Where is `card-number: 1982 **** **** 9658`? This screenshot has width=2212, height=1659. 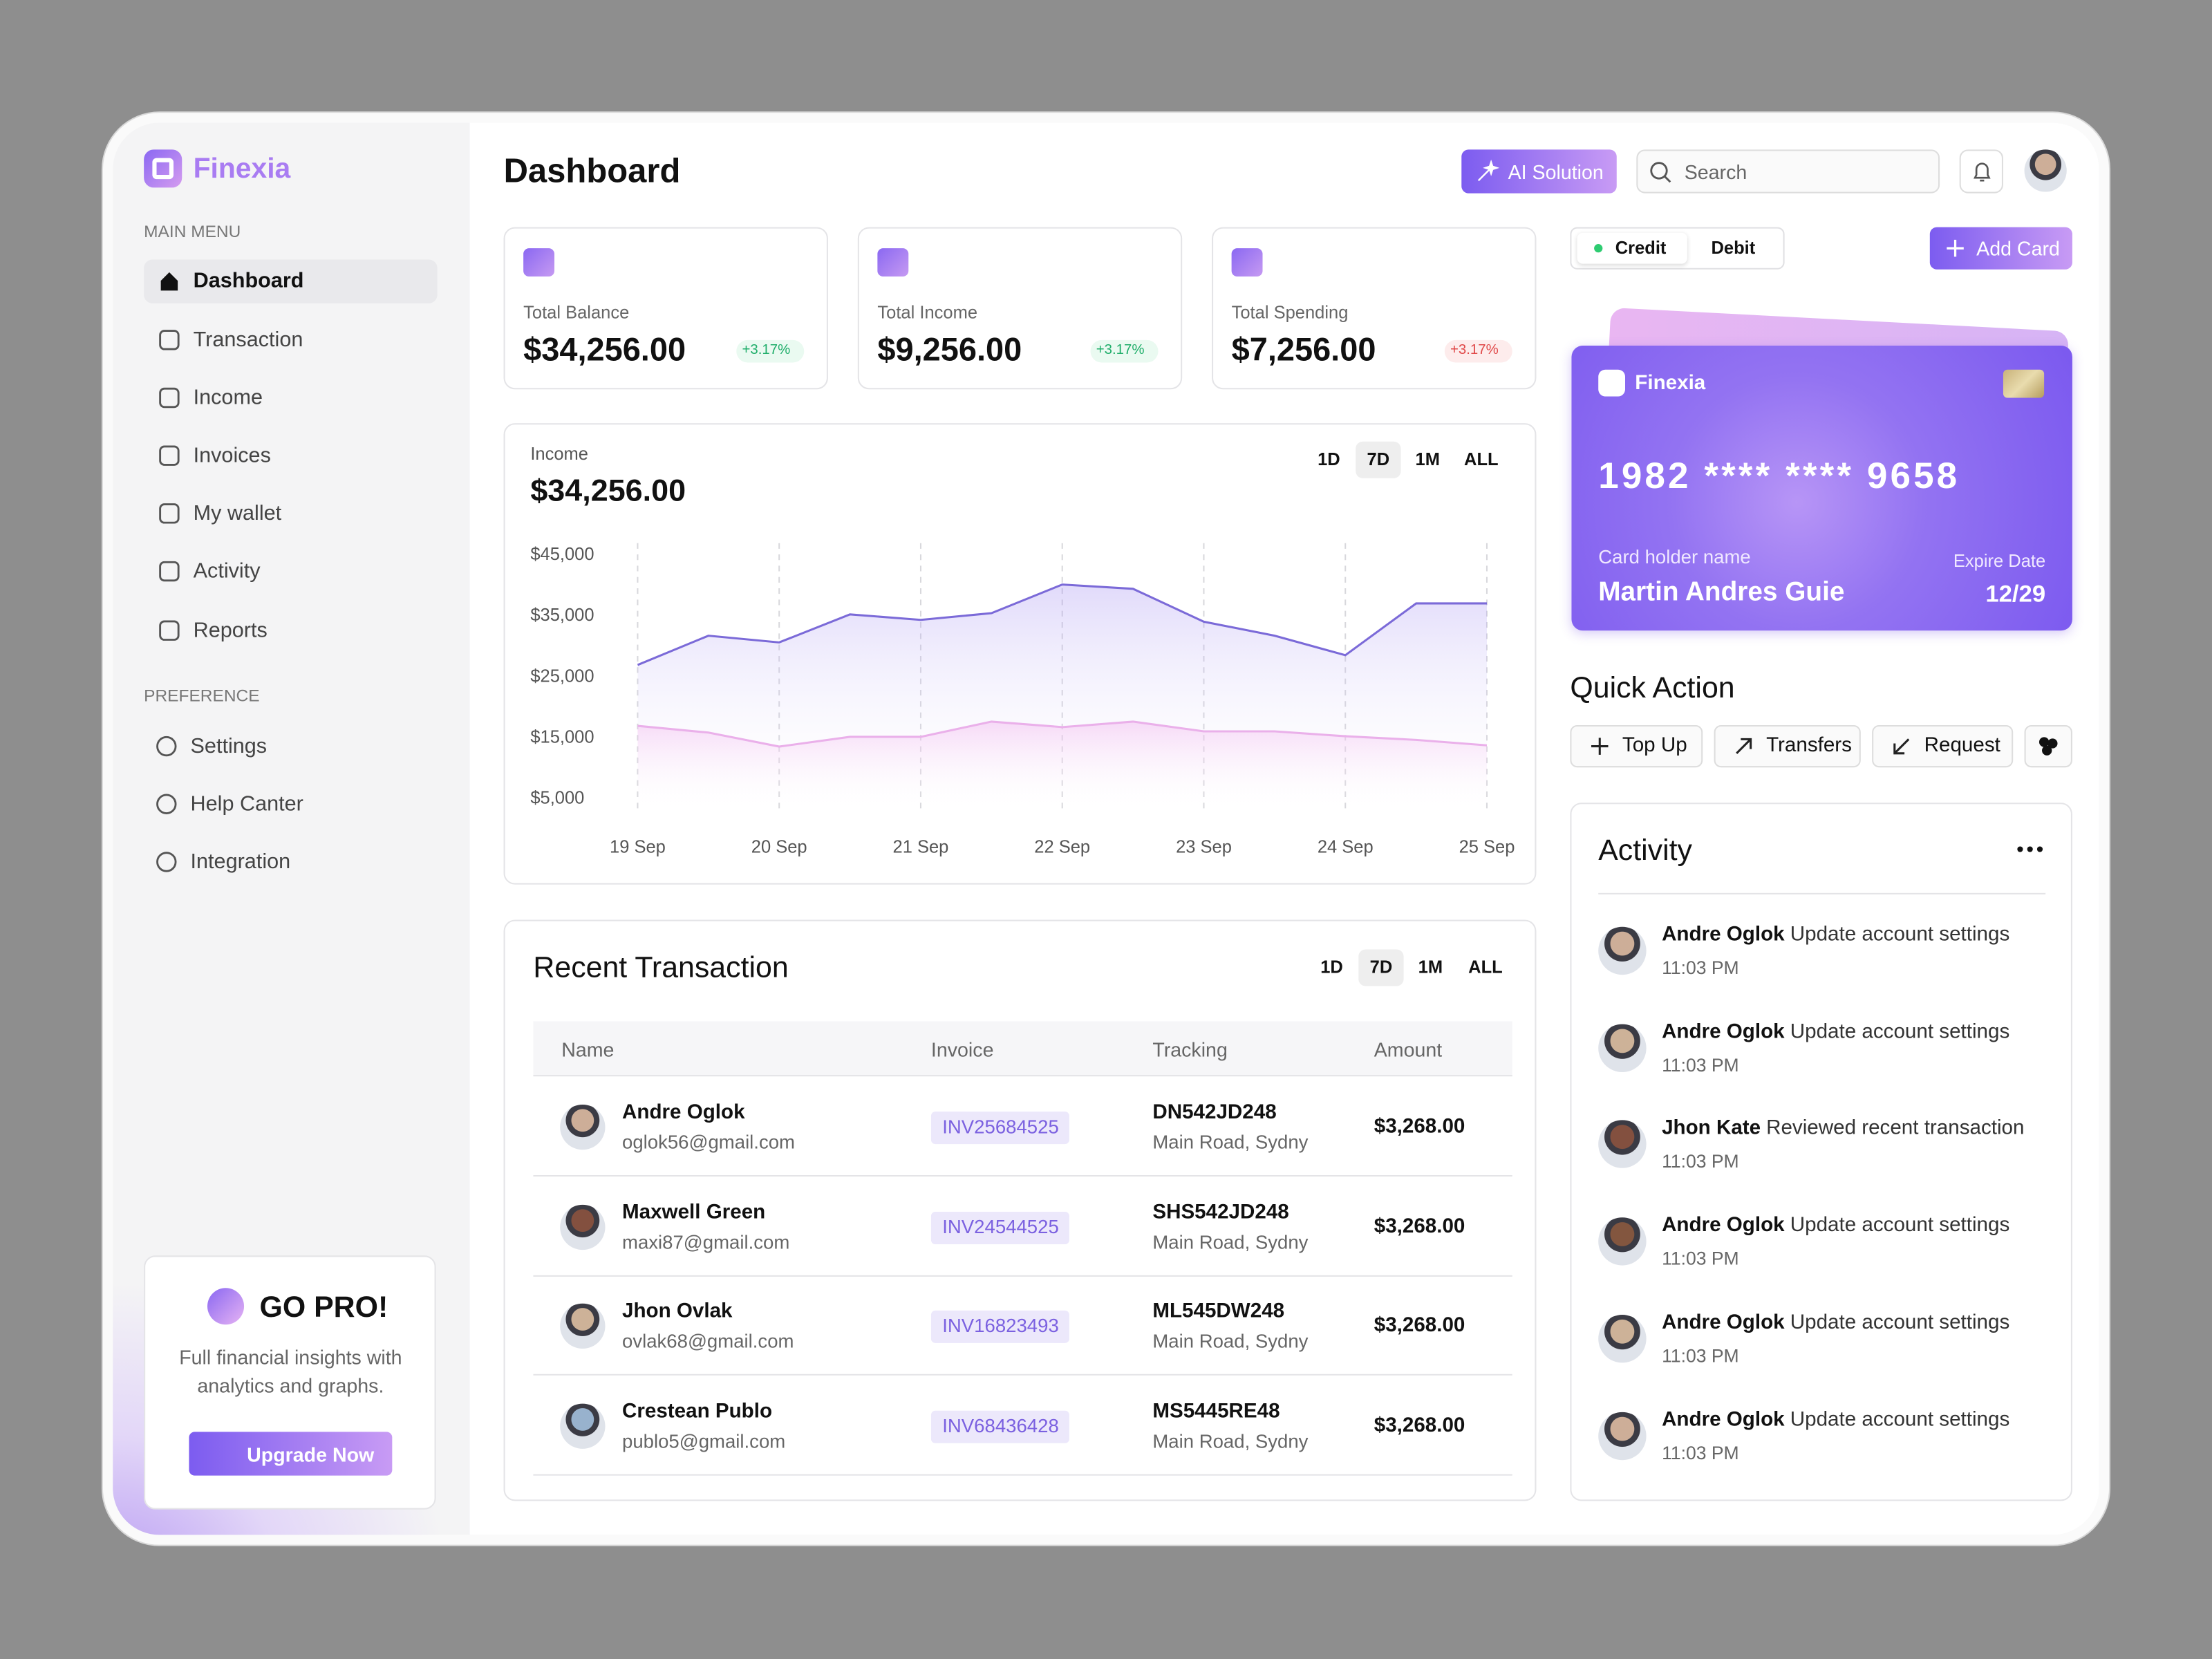 card-number: 1982 **** **** 9658 is located at coordinates (1779, 475).